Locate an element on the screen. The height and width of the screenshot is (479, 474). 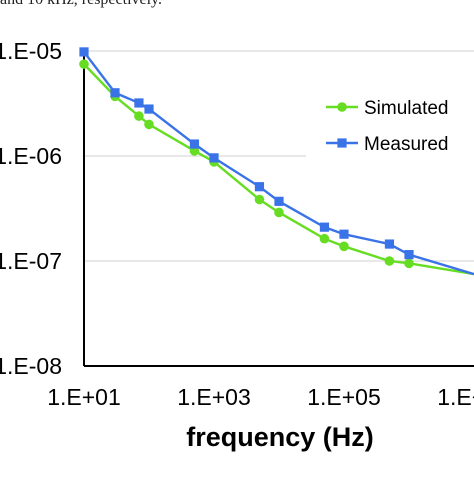
x-tick-label-0: 1.E+01 is located at coordinates (84, 397).